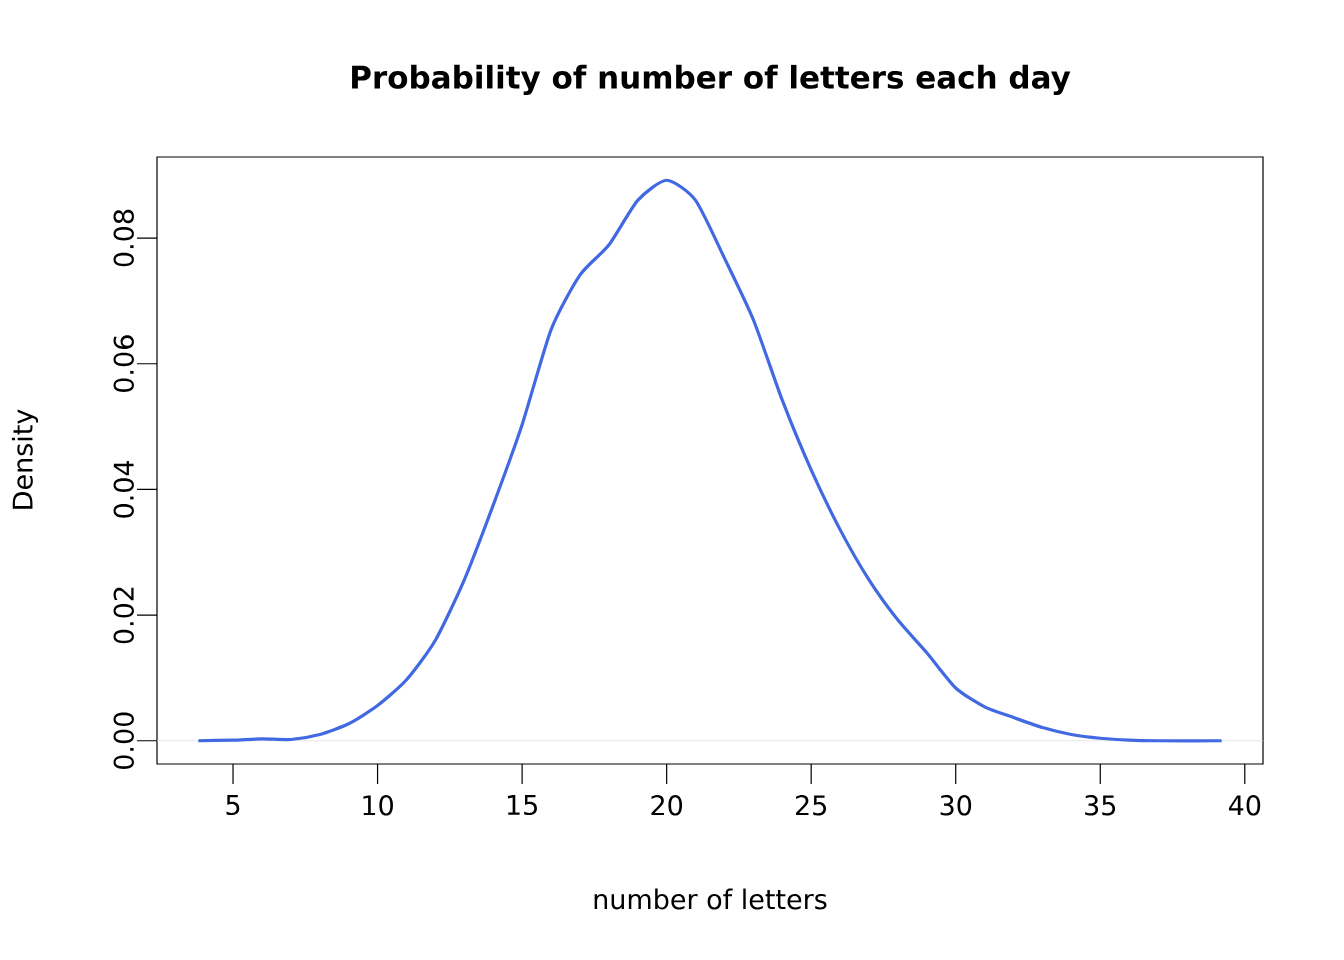 The height and width of the screenshot is (960, 1344). Describe the element at coordinates (956, 805) in the screenshot. I see `x-tick-label: 30` at that location.